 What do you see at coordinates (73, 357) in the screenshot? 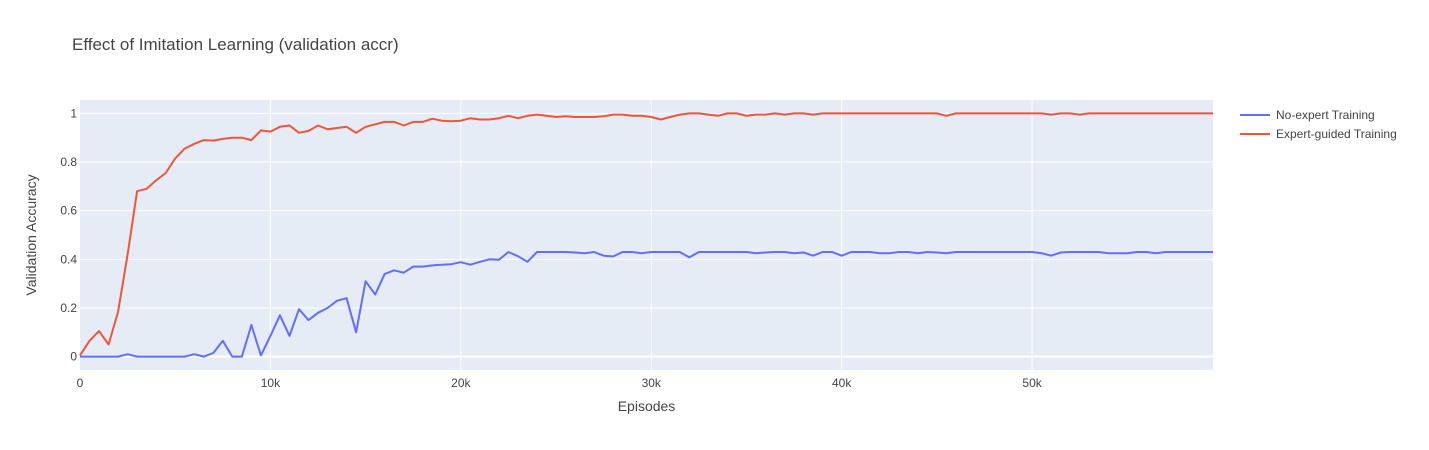
I see `y-tick-label: 0` at bounding box center [73, 357].